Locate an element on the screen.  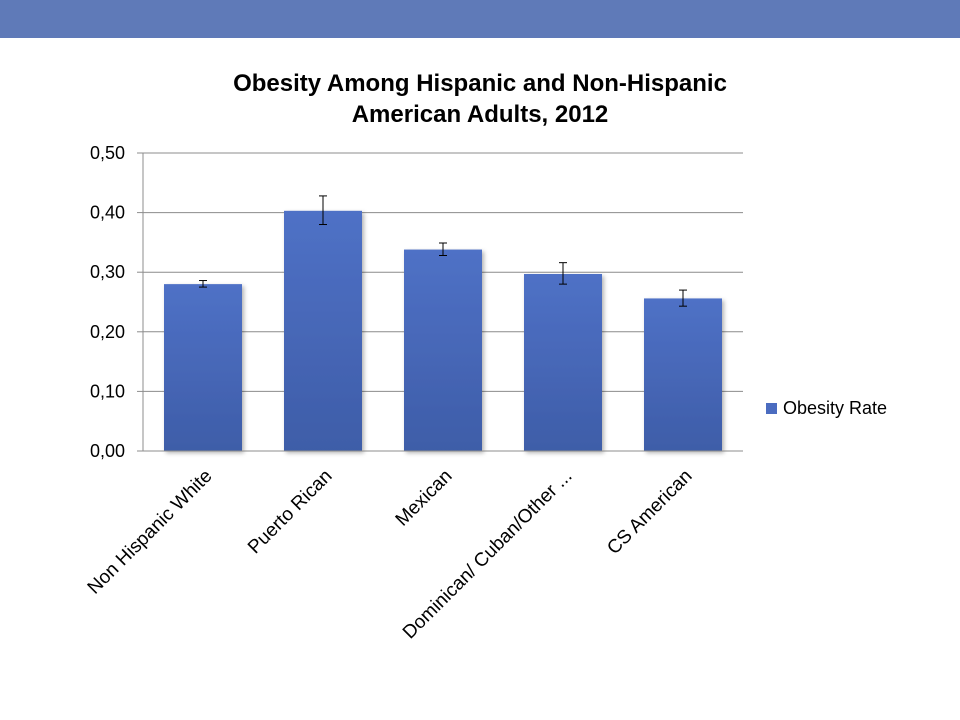
y-tick-label: 0,50 is located at coordinates (107, 153).